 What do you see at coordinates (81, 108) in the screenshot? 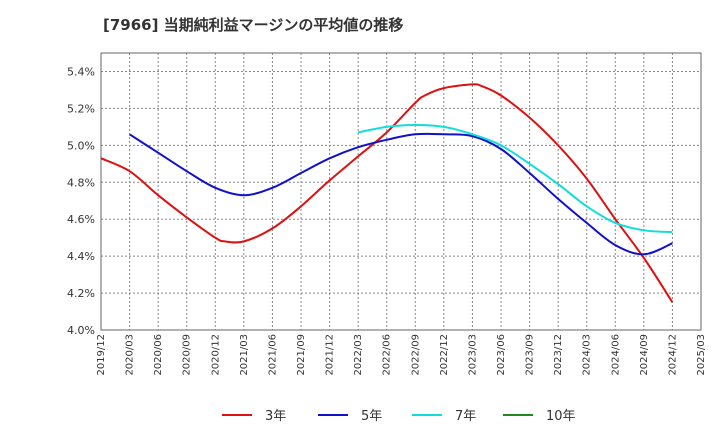
I see `y-tick-label: 5.2%` at bounding box center [81, 108].